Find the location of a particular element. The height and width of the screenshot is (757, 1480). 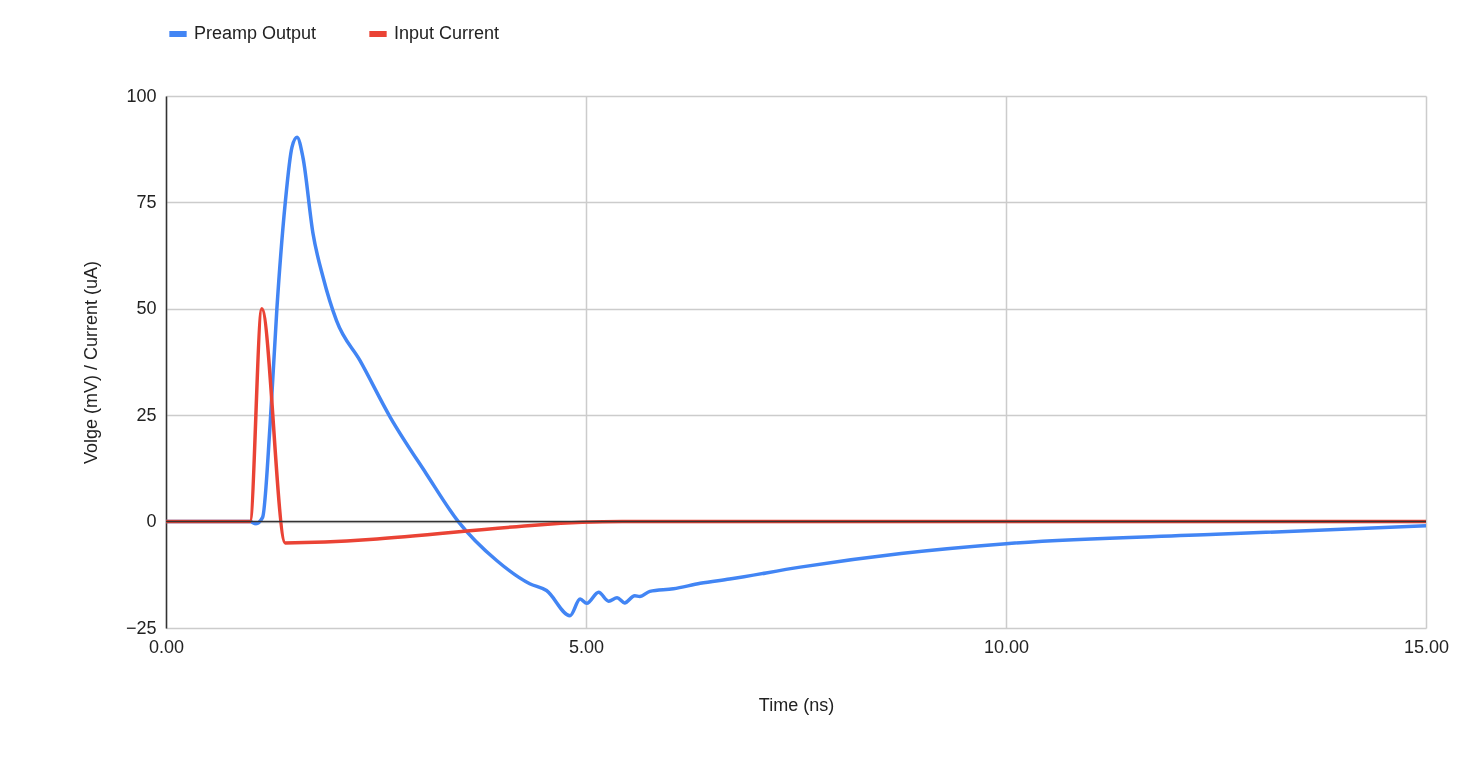

legend-label: Input Current is located at coordinates (447, 33).